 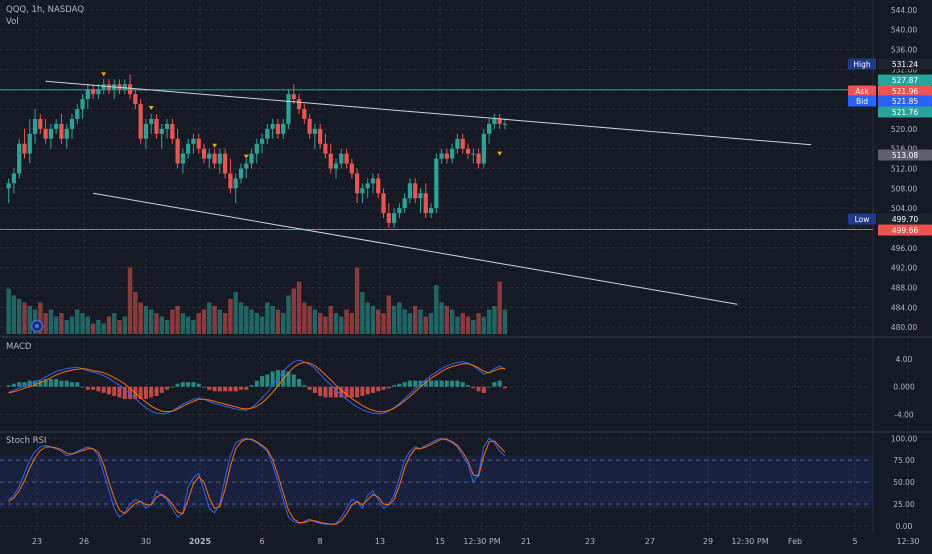 I want to click on stoch-rsi-pane, so click(x=436, y=481).